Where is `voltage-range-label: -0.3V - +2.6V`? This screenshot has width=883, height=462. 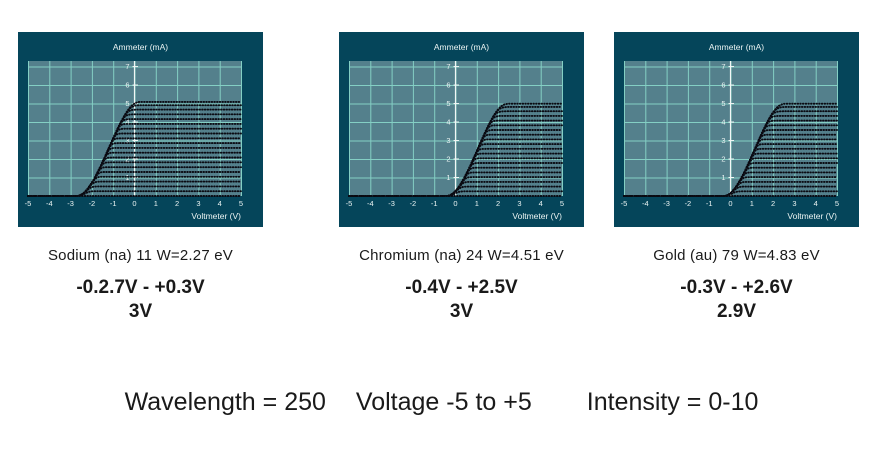 voltage-range-label: -0.3V - +2.6V is located at coordinates (736, 287).